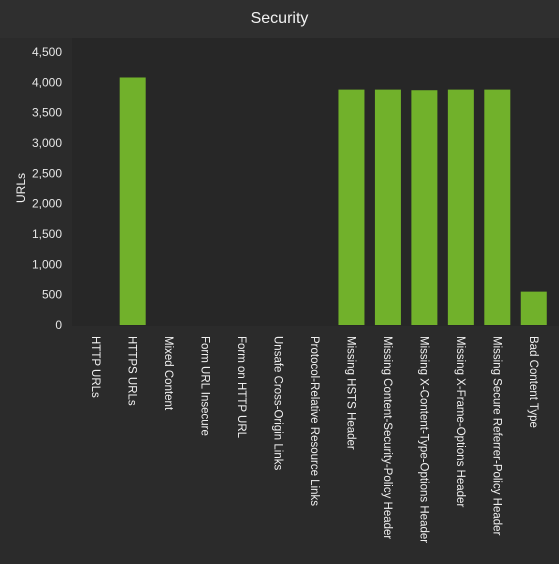 The image size is (559, 564). Describe the element at coordinates (47, 173) in the screenshot. I see `y-tick-label: 2,500` at that location.